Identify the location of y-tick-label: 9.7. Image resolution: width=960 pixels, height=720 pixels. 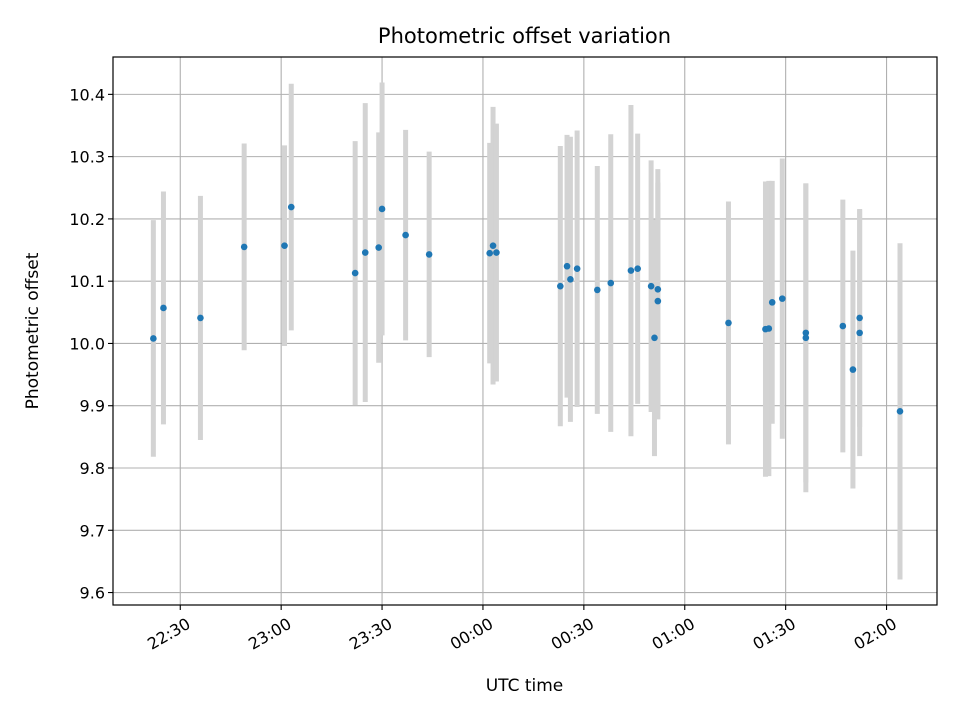
(92, 530).